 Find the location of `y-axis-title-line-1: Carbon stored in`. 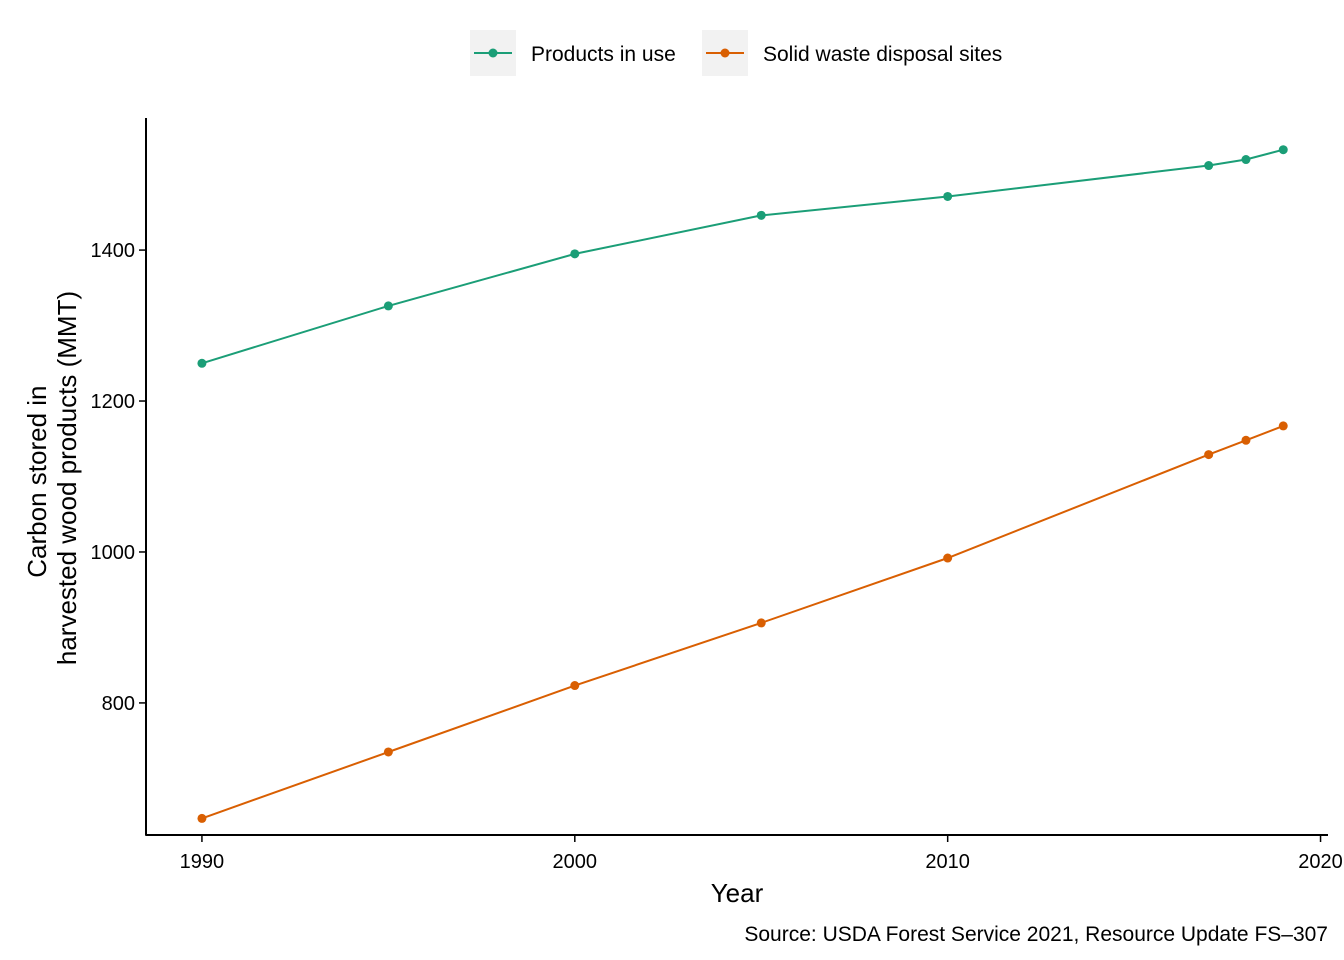

y-axis-title-line-1: Carbon stored in is located at coordinates (37, 482).